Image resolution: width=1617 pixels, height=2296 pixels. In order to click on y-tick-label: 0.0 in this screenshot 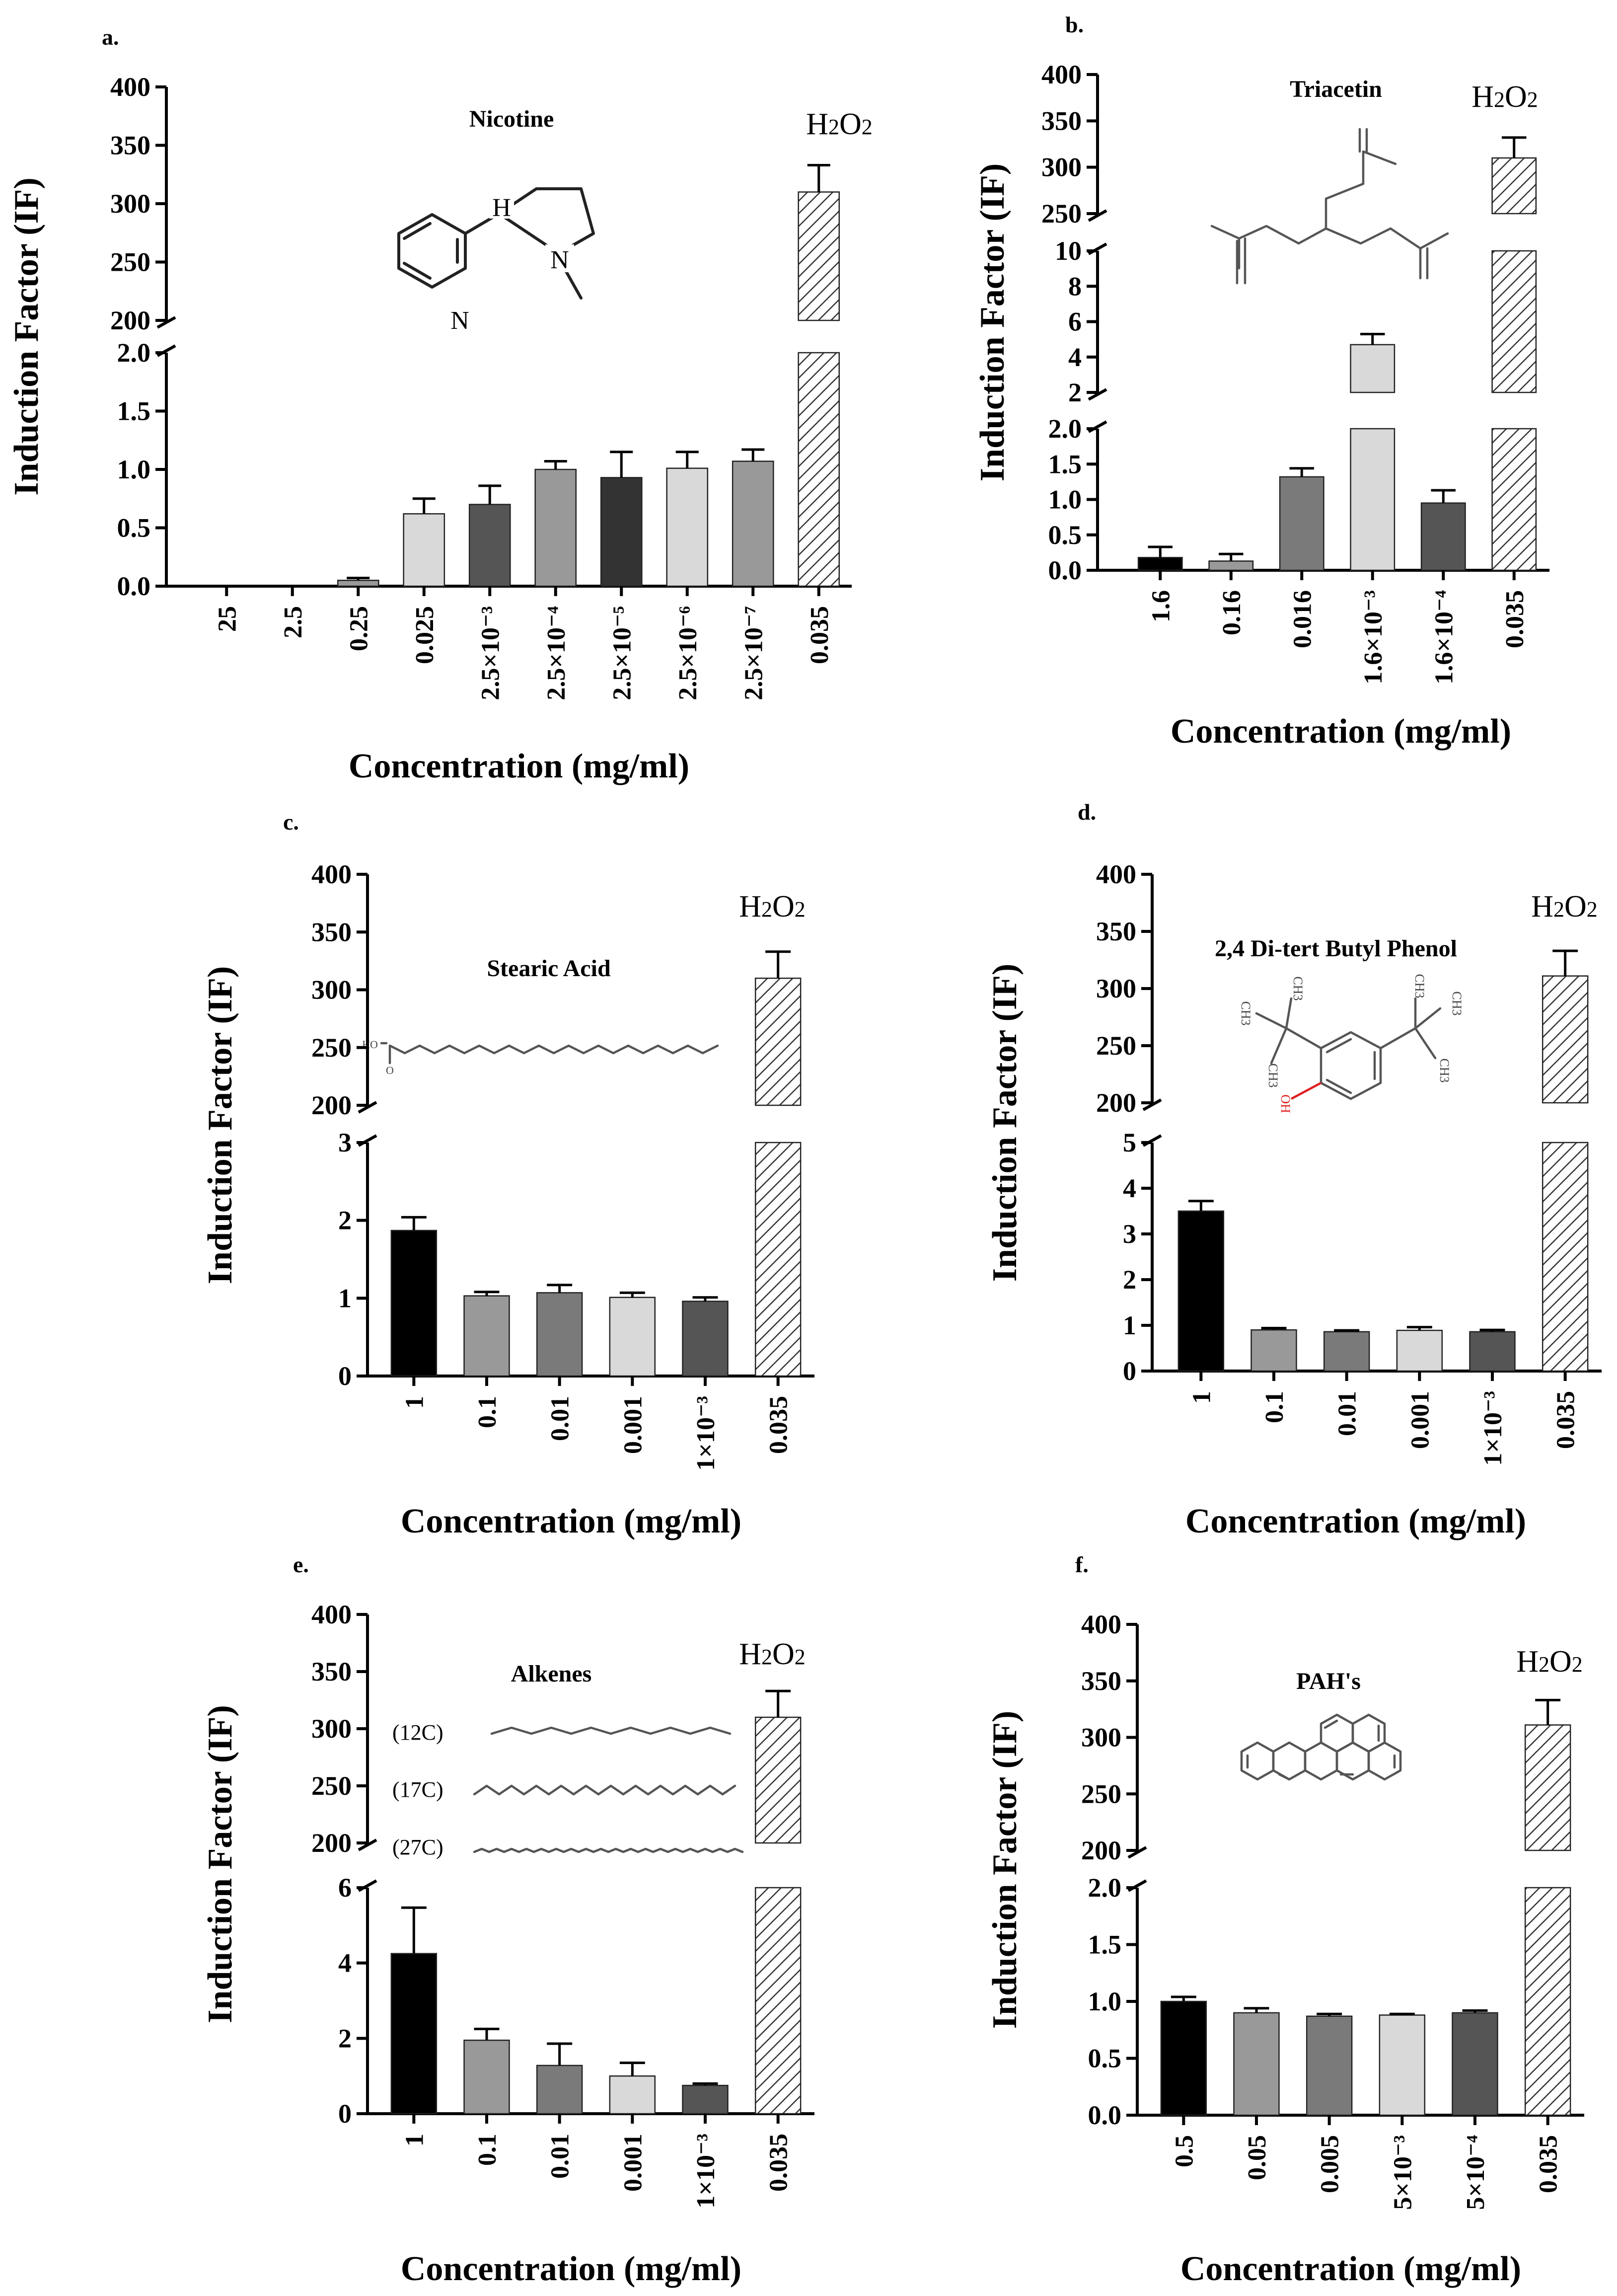, I will do `click(1065, 570)`.